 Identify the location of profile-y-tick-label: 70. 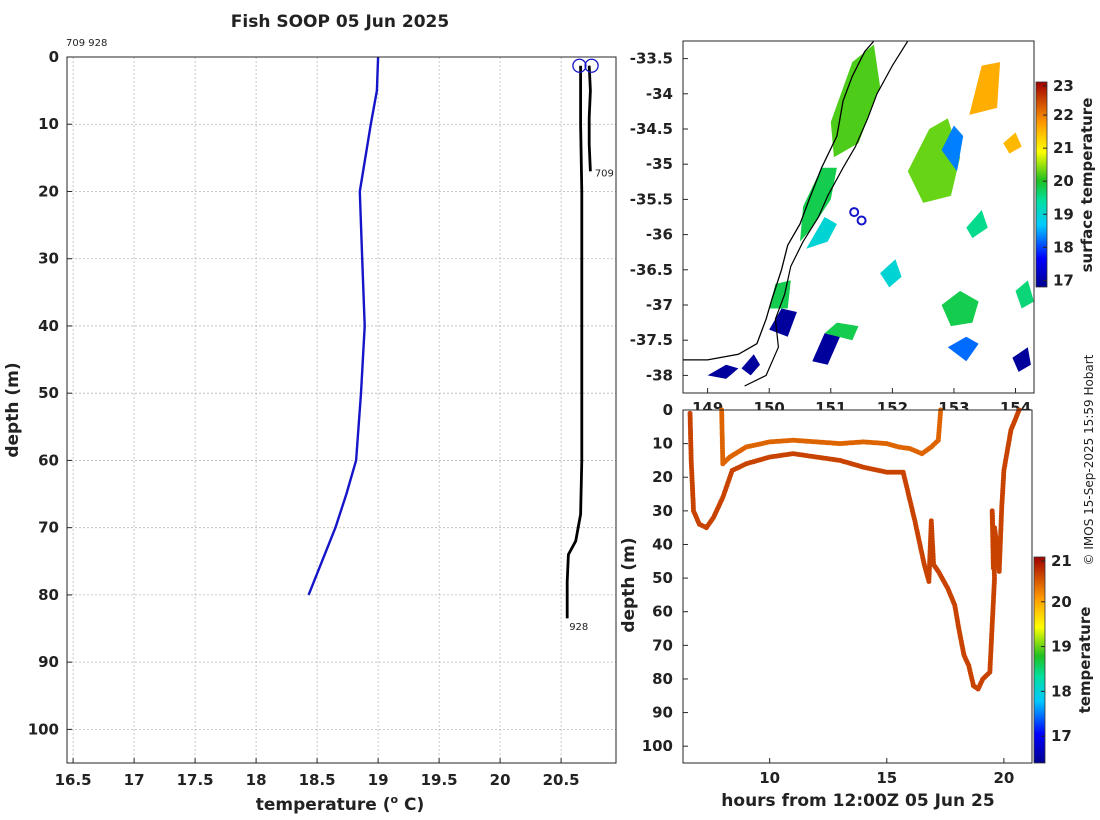
(48, 528).